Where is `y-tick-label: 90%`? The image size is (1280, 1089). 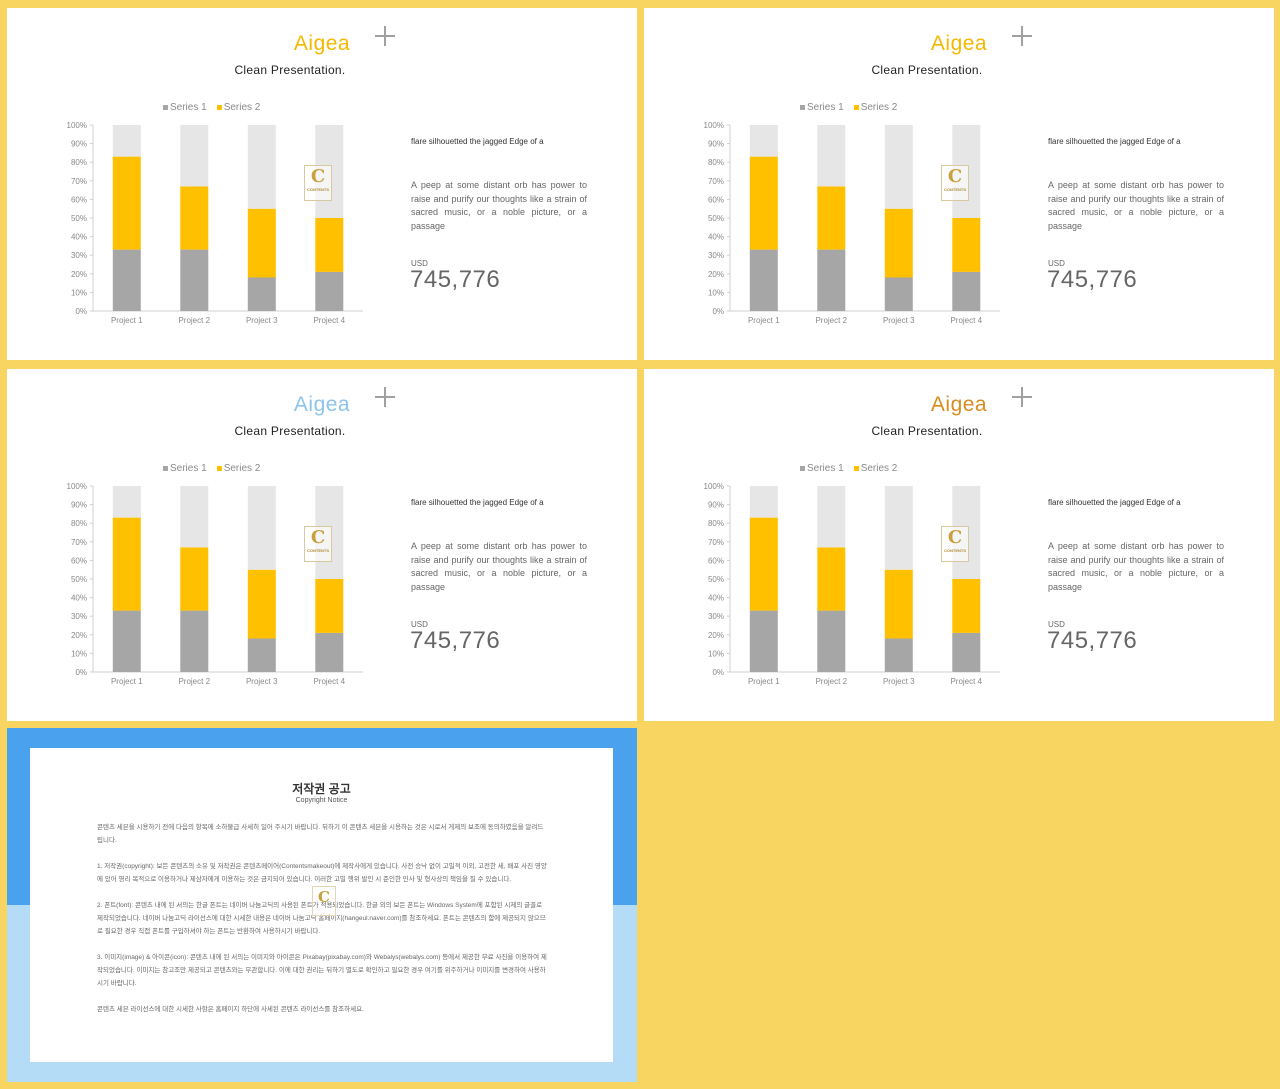 y-tick-label: 90% is located at coordinates (716, 505).